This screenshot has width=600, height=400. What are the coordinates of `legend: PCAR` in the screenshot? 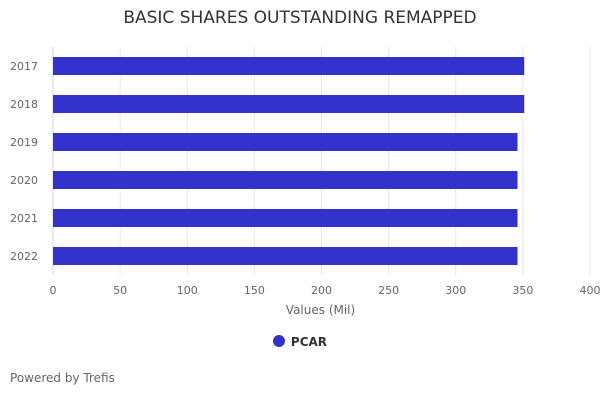 It's located at (300, 342).